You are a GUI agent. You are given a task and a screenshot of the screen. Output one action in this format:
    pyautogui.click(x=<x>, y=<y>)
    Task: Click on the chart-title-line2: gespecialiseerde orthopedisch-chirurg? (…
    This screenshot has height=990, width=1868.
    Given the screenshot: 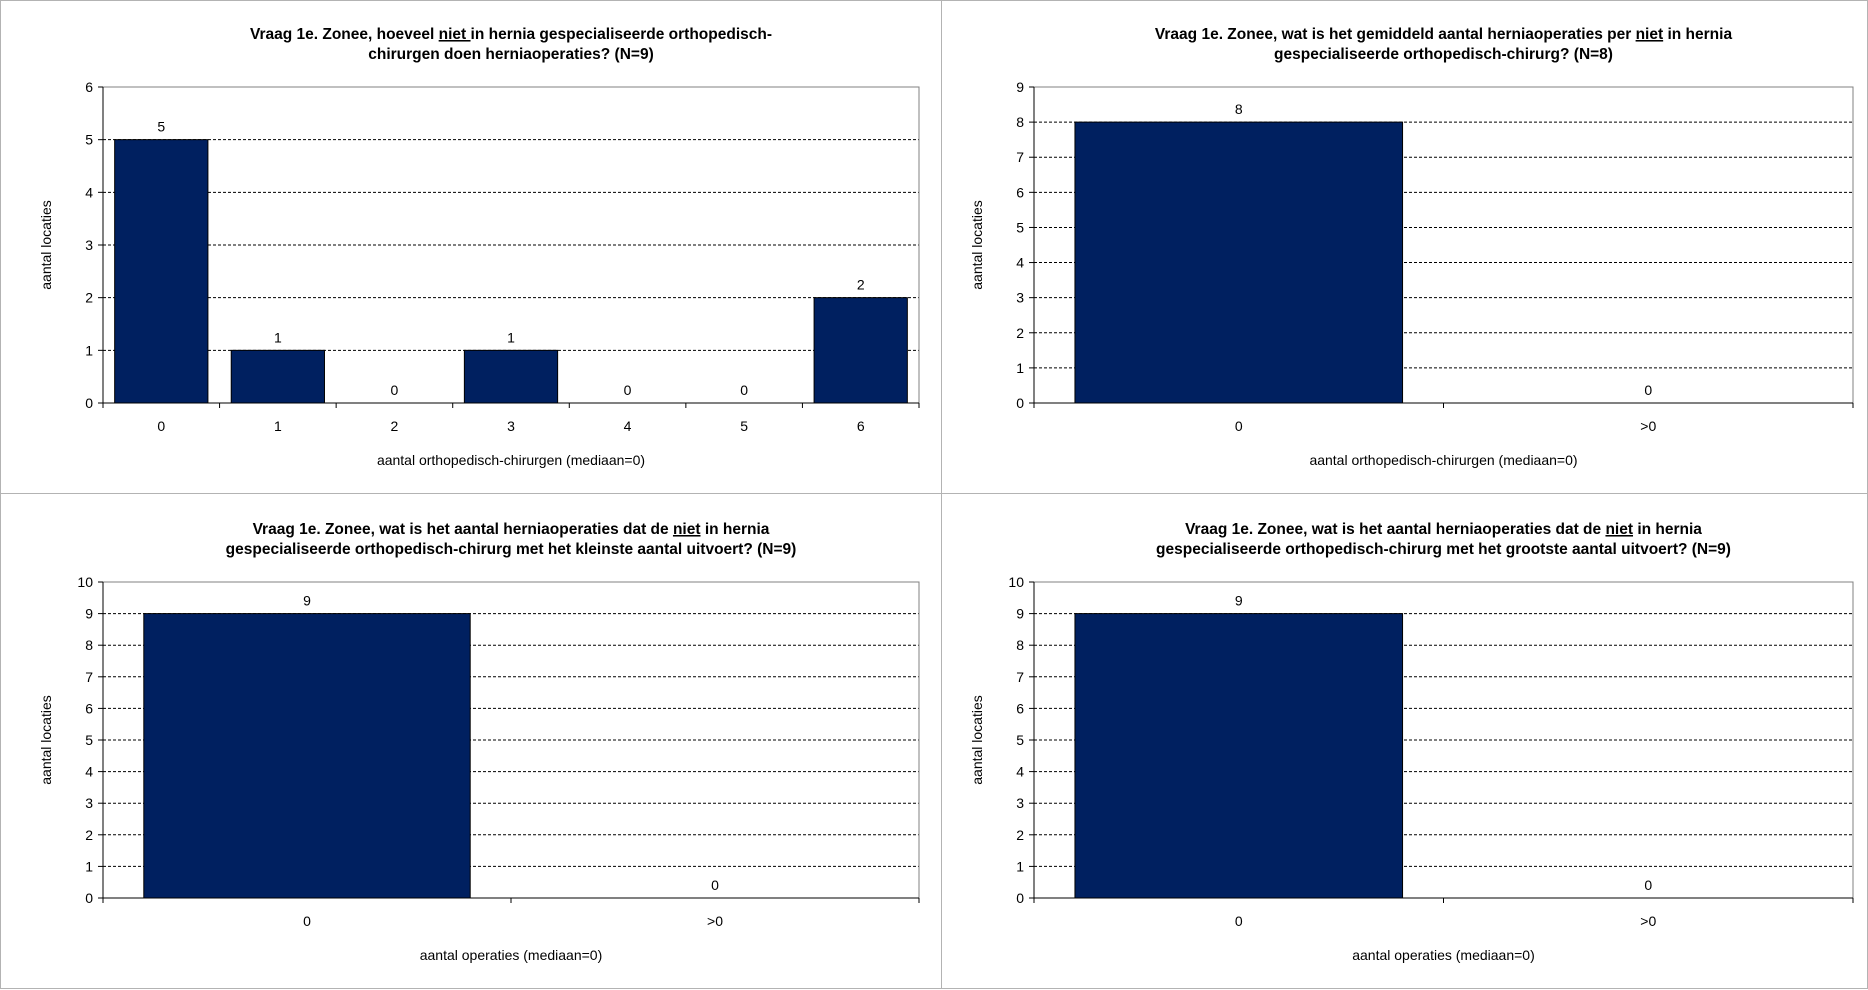 What is the action you would take?
    pyautogui.click(x=1443, y=54)
    